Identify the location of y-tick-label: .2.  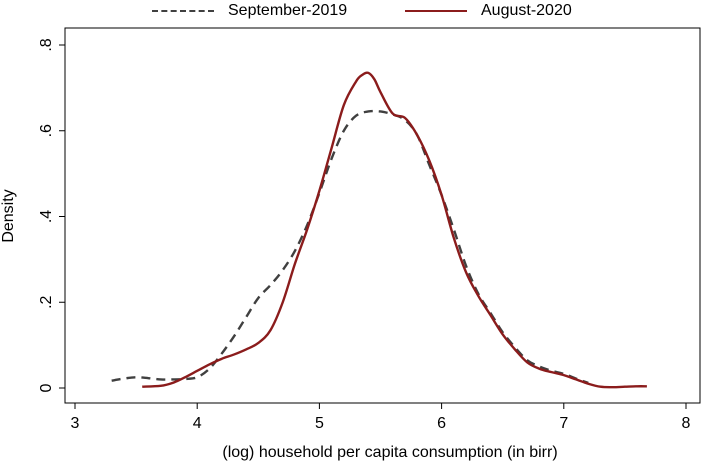
(46, 301).